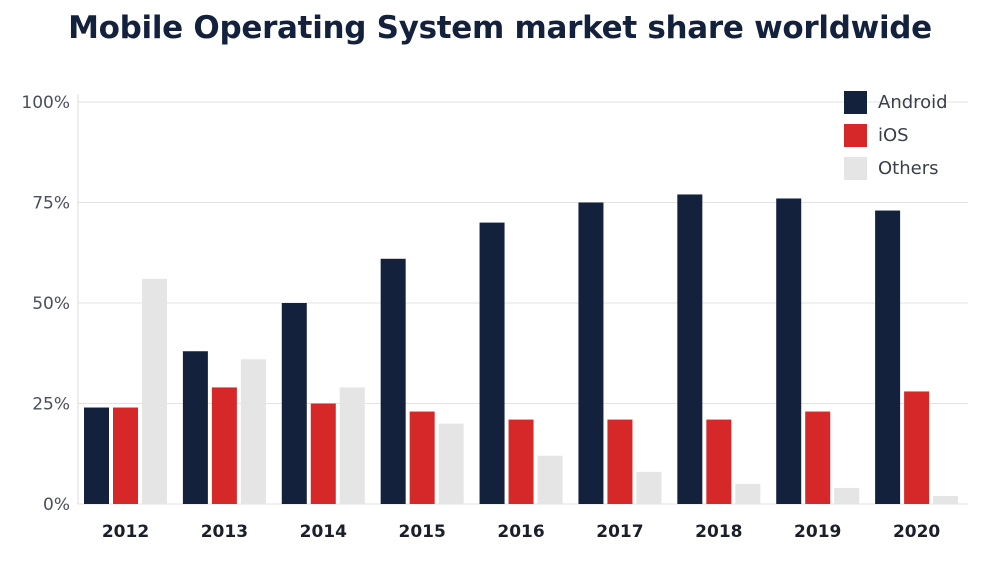 The height and width of the screenshot is (567, 1000). I want to click on x-tick-label: 2016, so click(520, 532).